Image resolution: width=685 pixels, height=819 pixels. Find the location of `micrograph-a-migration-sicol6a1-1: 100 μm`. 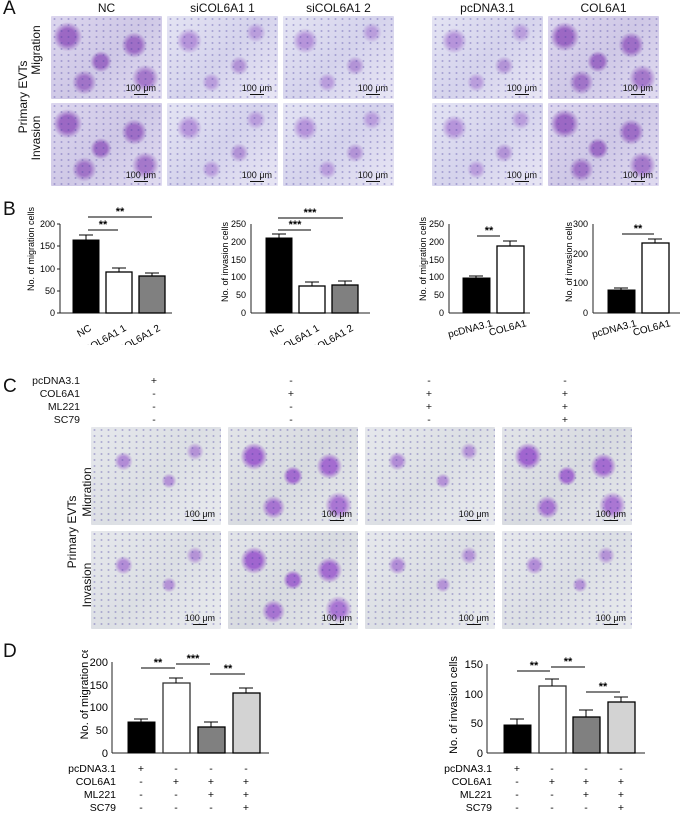

micrograph-a-migration-sicol6a1-1: 100 μm is located at coordinates (222, 57).